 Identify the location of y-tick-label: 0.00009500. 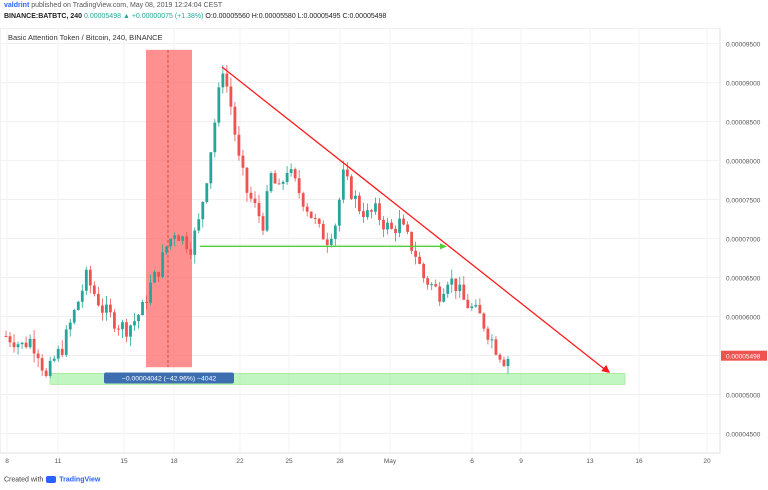
(743, 45).